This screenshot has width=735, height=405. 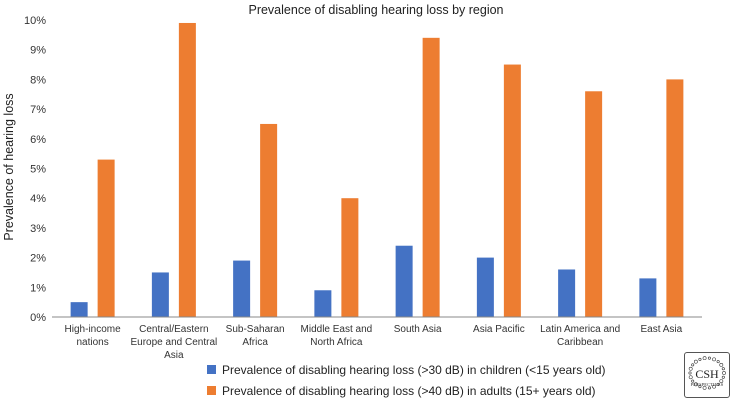 I want to click on x-category-label: Europe and Central, so click(x=174, y=342).